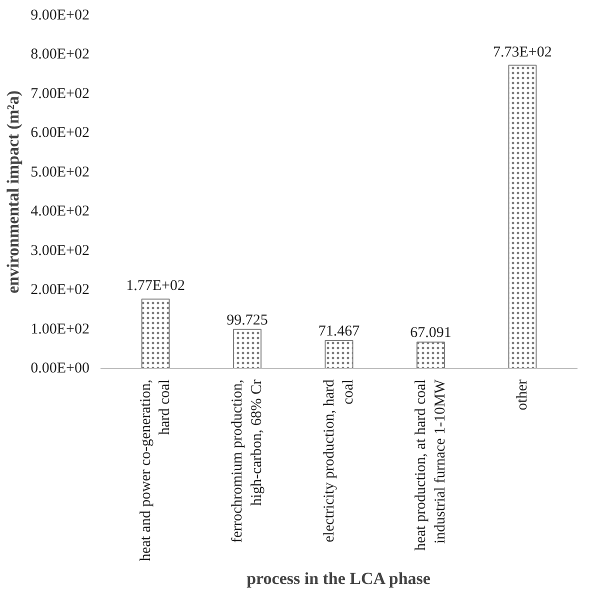  What do you see at coordinates (60, 290) in the screenshot?
I see `y-tick-label: 2.00E+02` at bounding box center [60, 290].